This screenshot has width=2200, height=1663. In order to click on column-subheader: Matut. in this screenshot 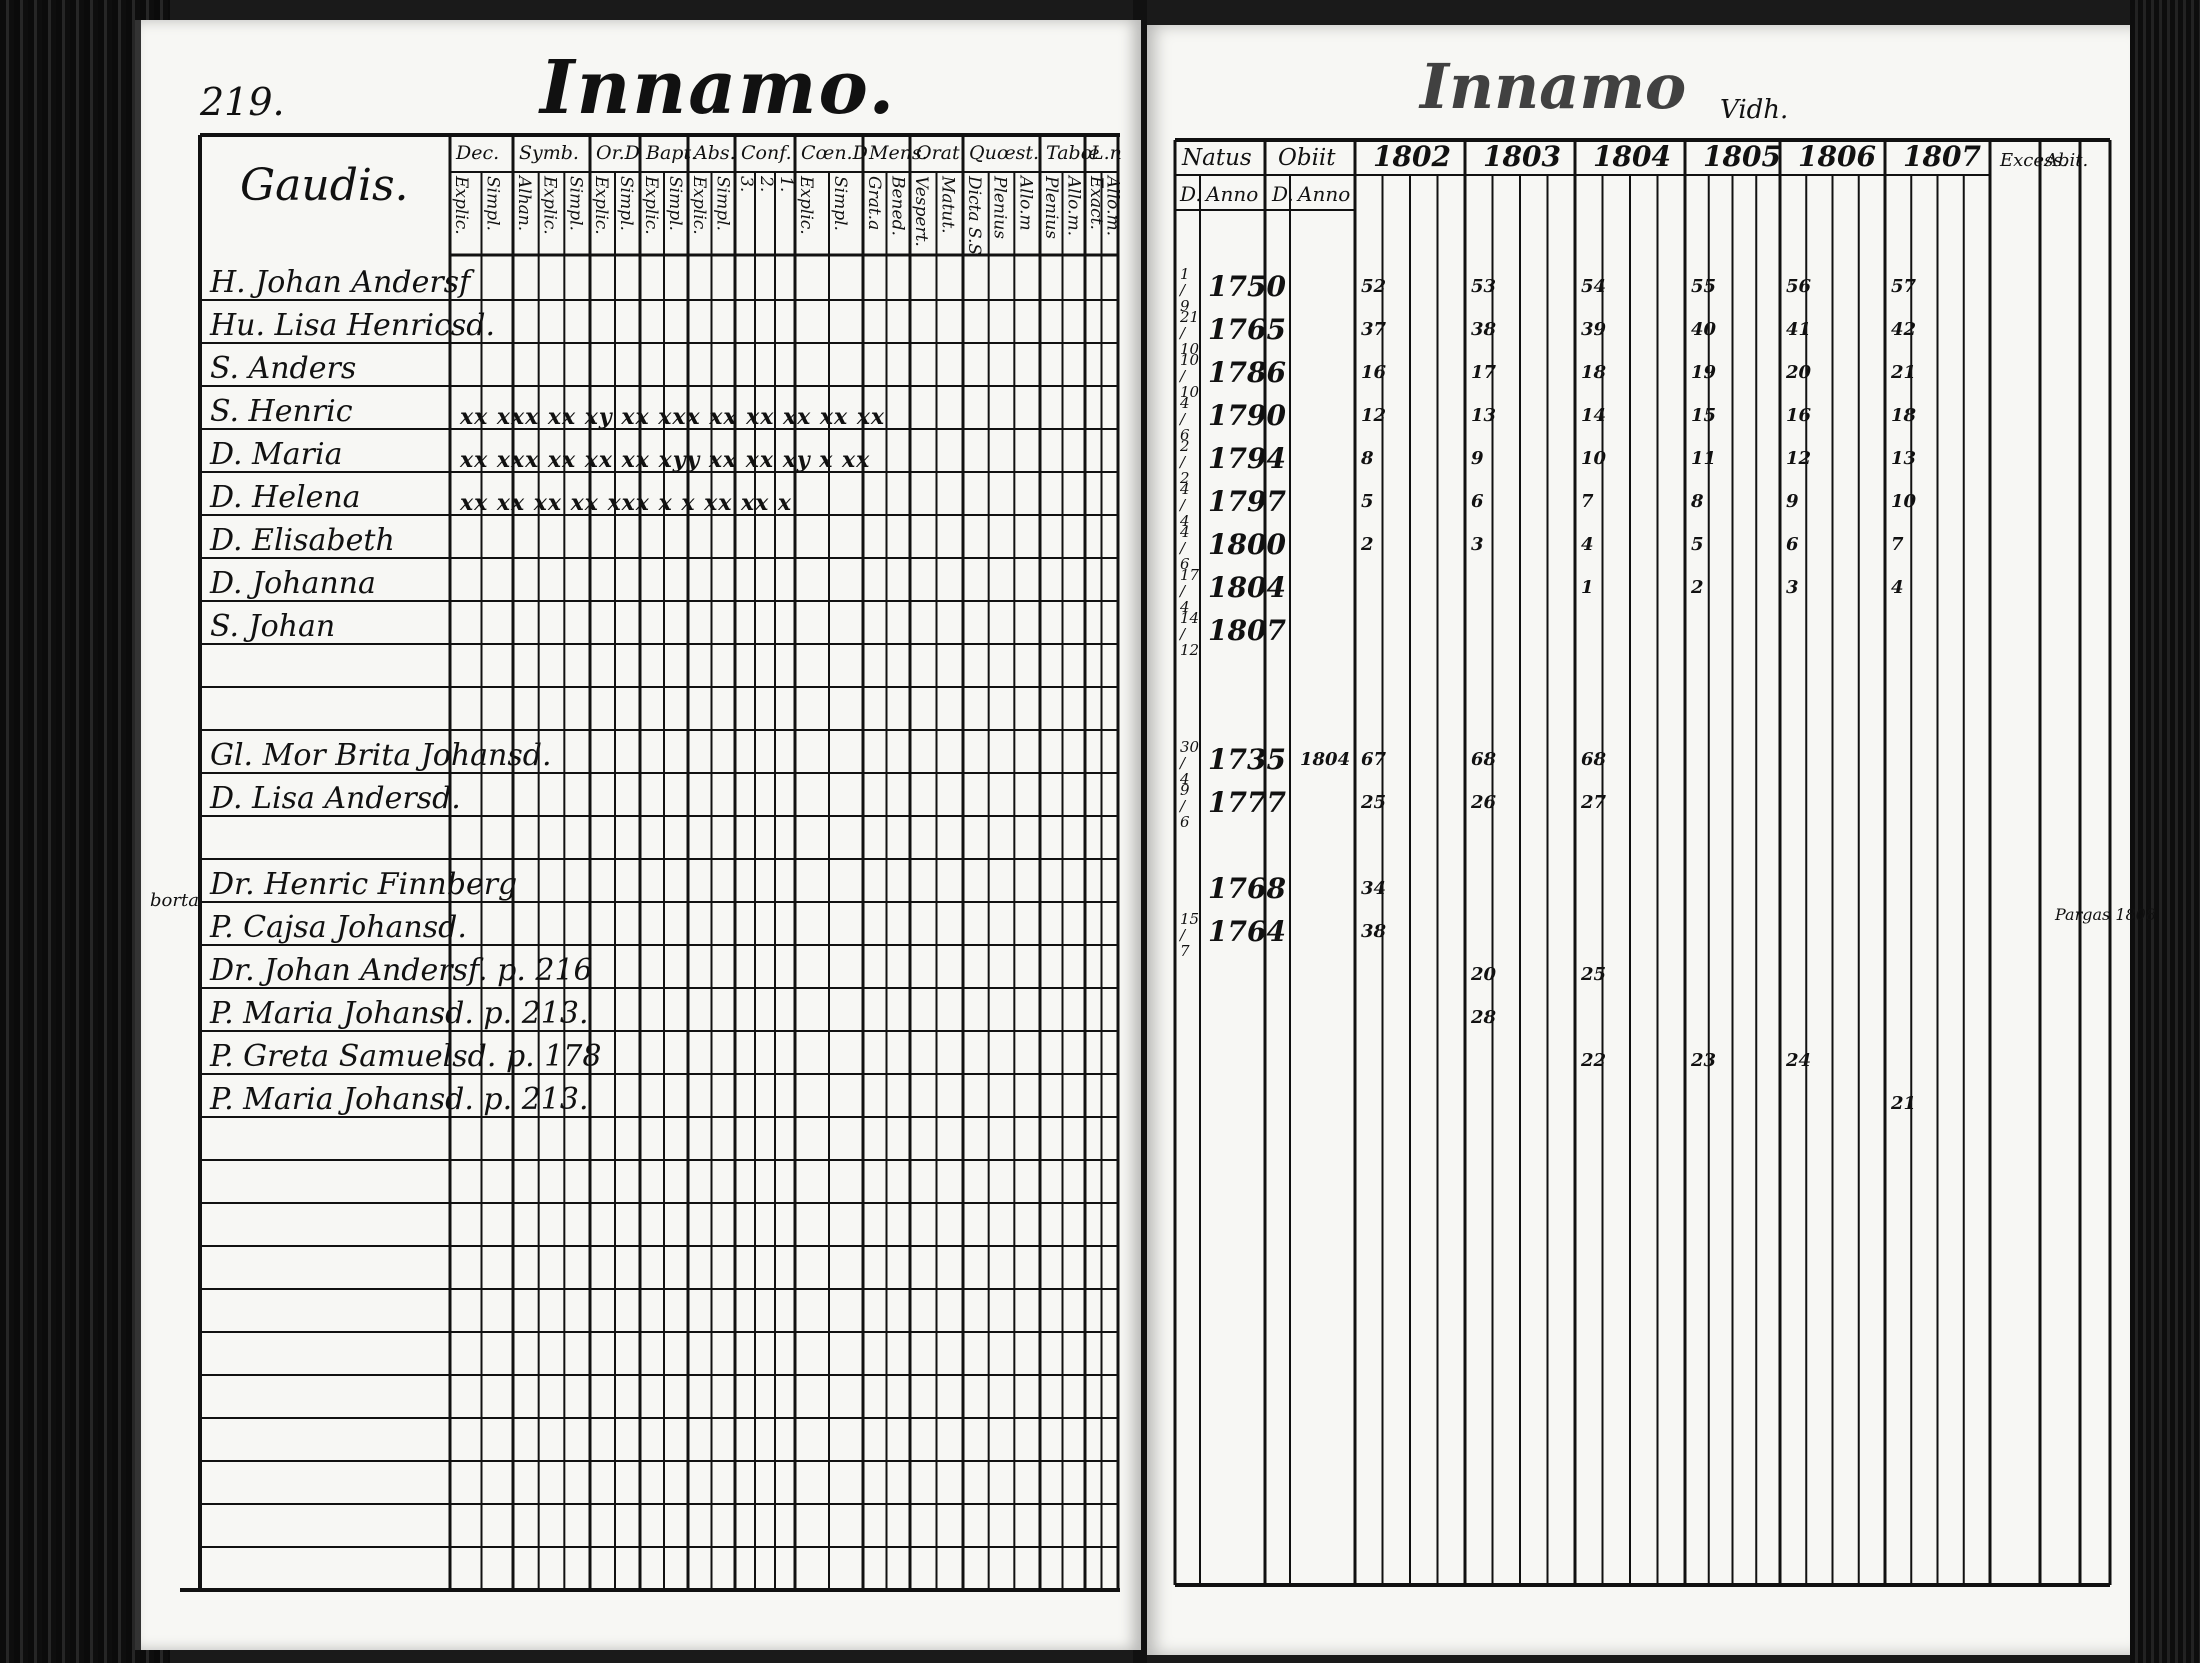, I will do `click(947, 205)`.